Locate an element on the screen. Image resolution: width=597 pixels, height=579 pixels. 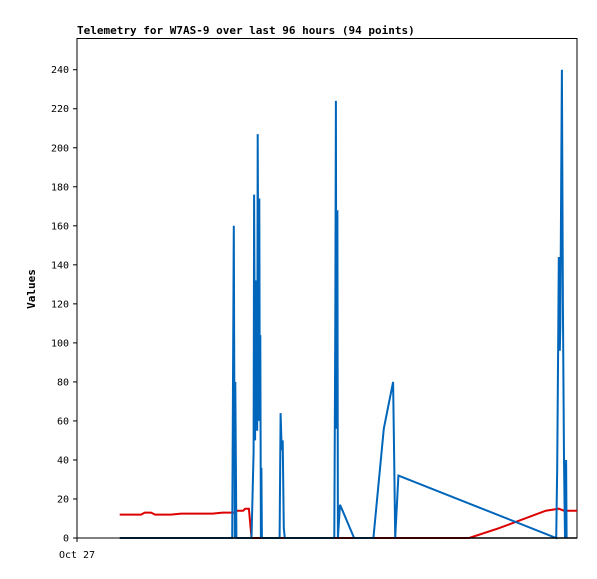
x-tick-label: Oct 27 is located at coordinates (77, 555).